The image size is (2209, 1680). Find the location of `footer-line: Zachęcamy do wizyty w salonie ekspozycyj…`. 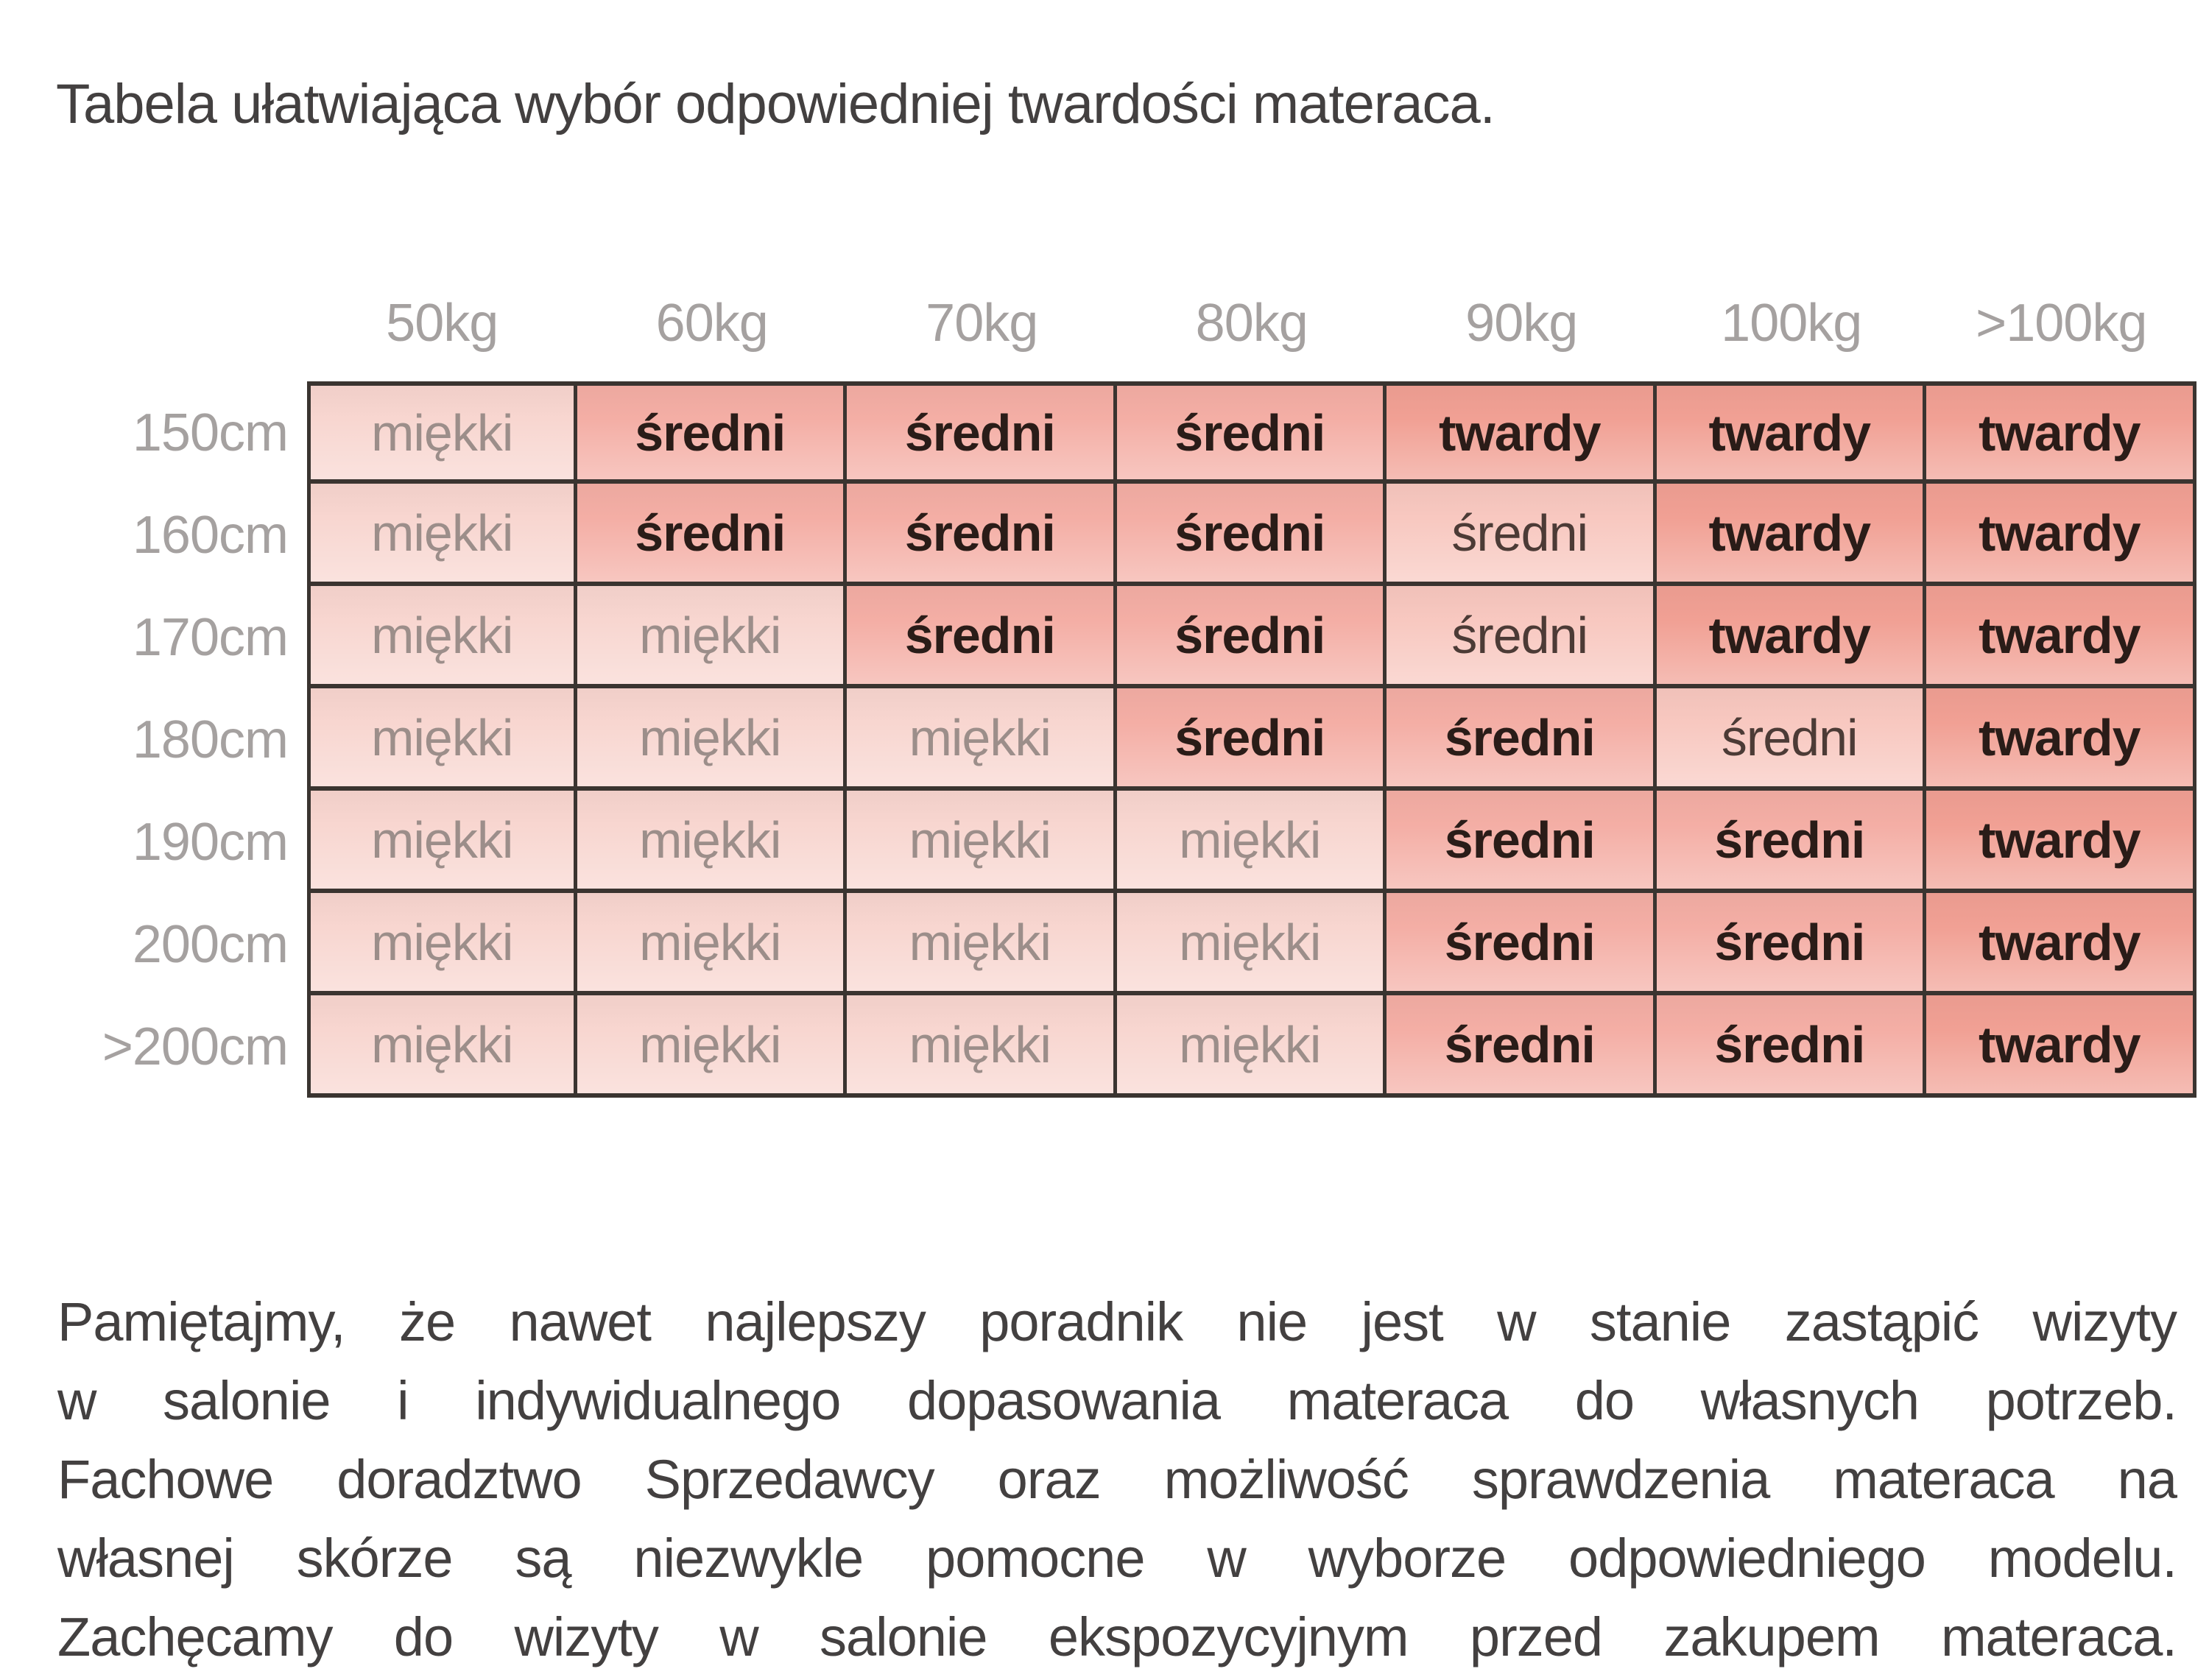

footer-line: Zachęcamy do wizyty w salonie ekspozycyj… is located at coordinates (1117, 1636).